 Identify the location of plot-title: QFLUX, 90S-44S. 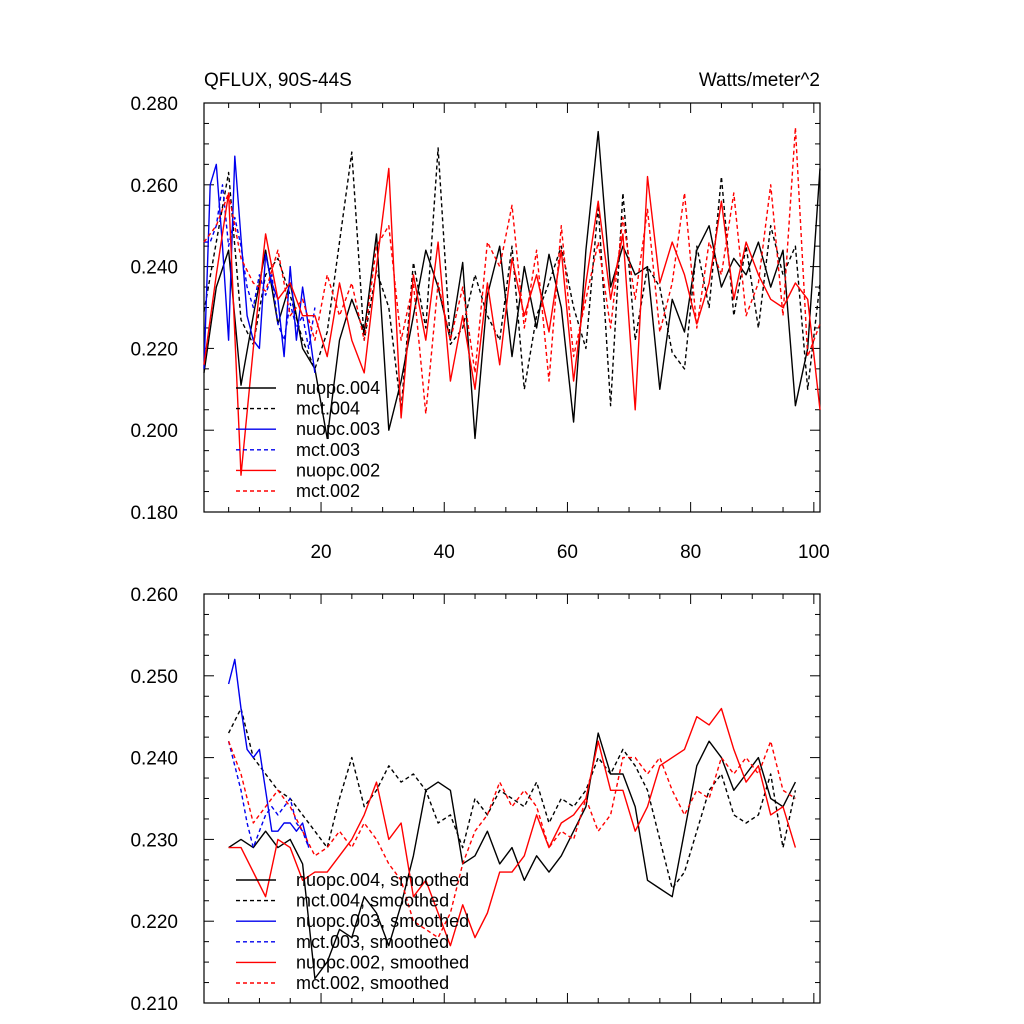
(278, 80).